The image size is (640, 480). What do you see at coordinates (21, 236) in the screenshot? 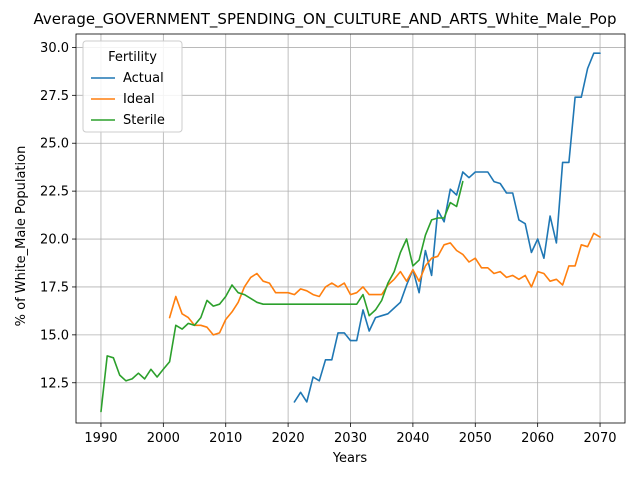
I see `y-axis-title: % of White_Male Population` at bounding box center [21, 236].